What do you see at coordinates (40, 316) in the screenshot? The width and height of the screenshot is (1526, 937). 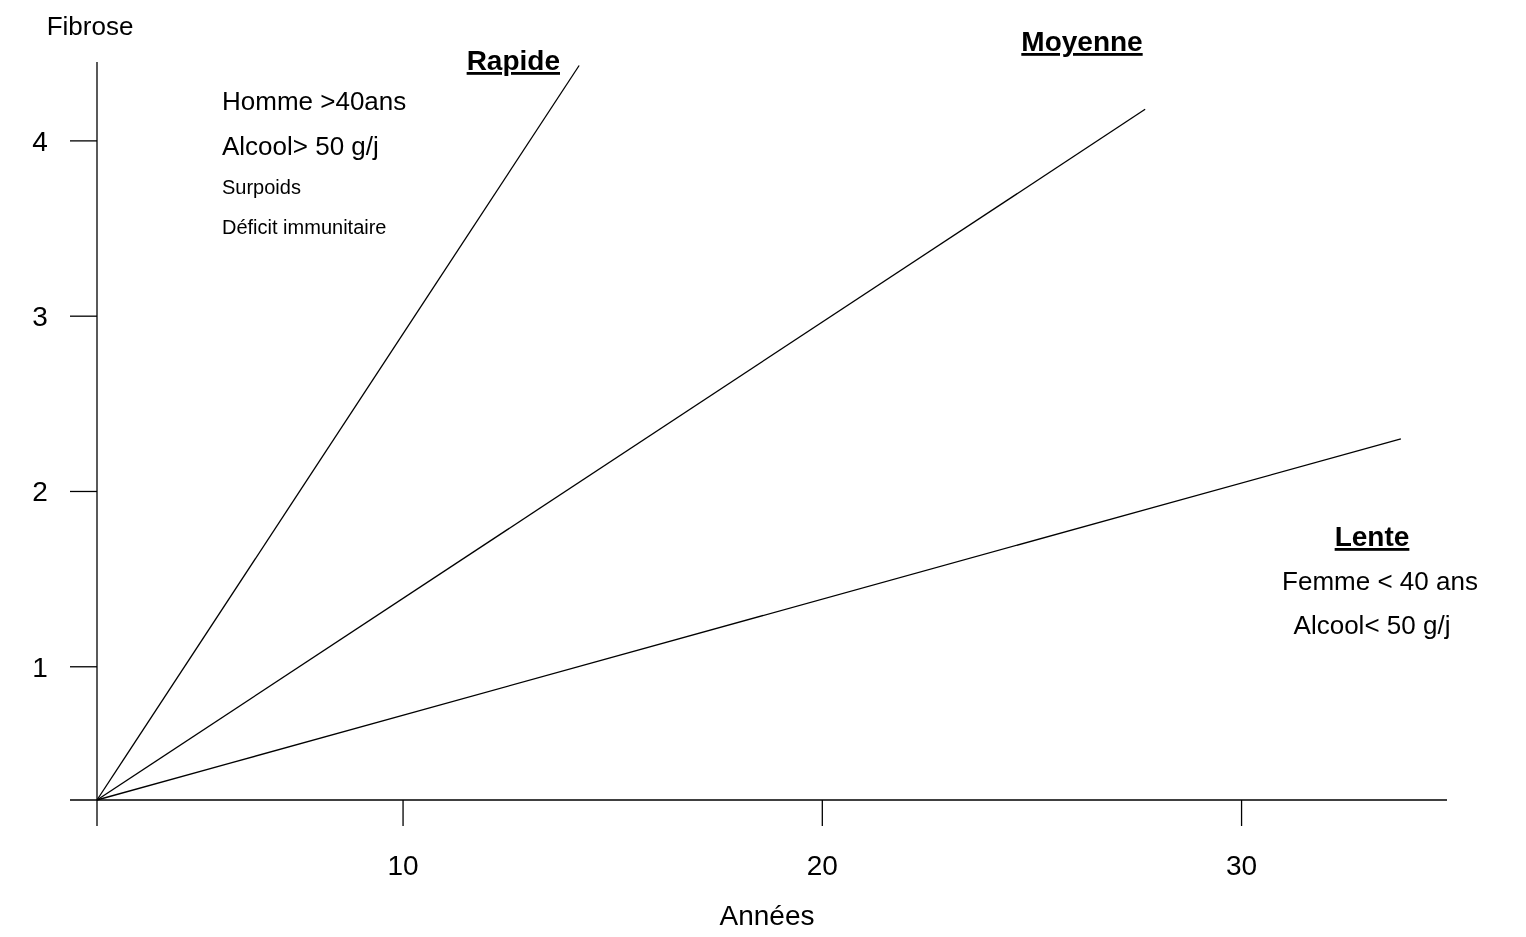 I see `y-tick-label: 3` at bounding box center [40, 316].